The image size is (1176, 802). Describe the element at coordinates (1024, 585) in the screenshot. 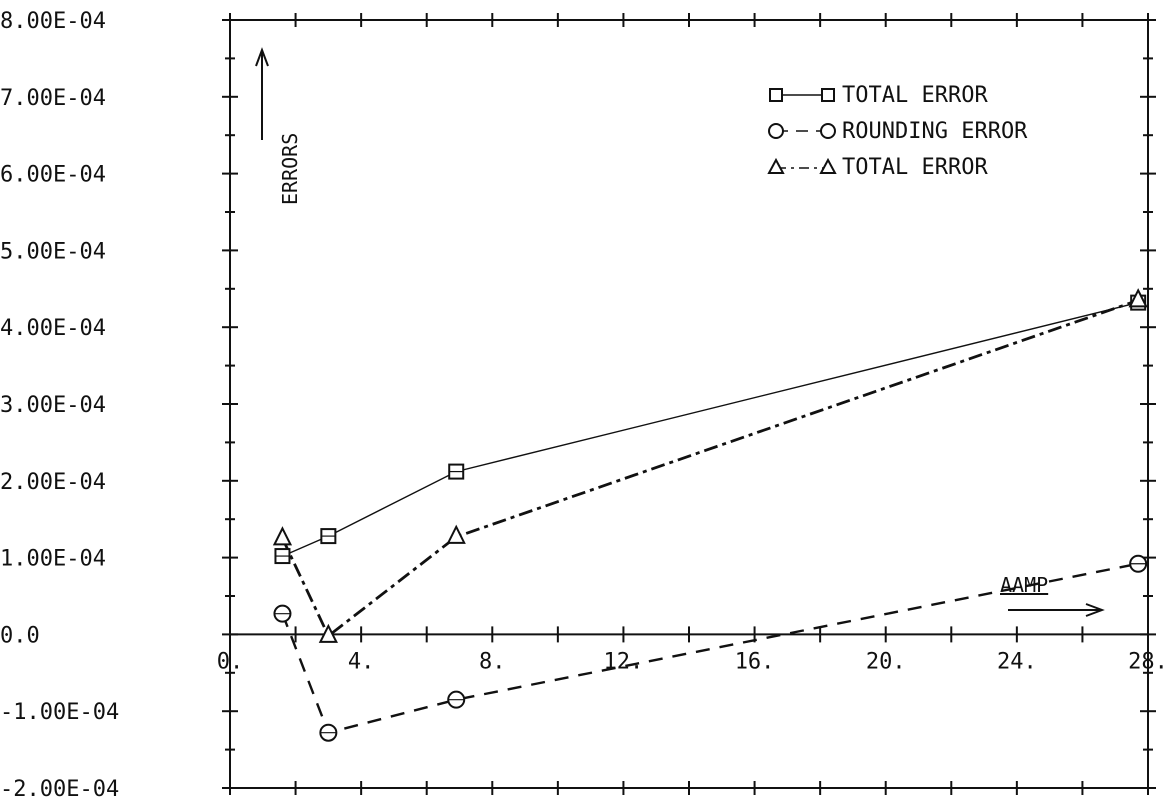

I see `x-axis-title: AAMP` at that location.